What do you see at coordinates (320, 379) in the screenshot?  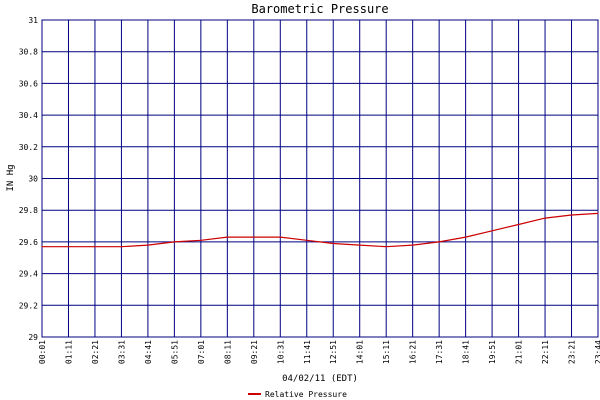 I see `x-axis-label: 04/02/11 (EDT)` at bounding box center [320, 379].